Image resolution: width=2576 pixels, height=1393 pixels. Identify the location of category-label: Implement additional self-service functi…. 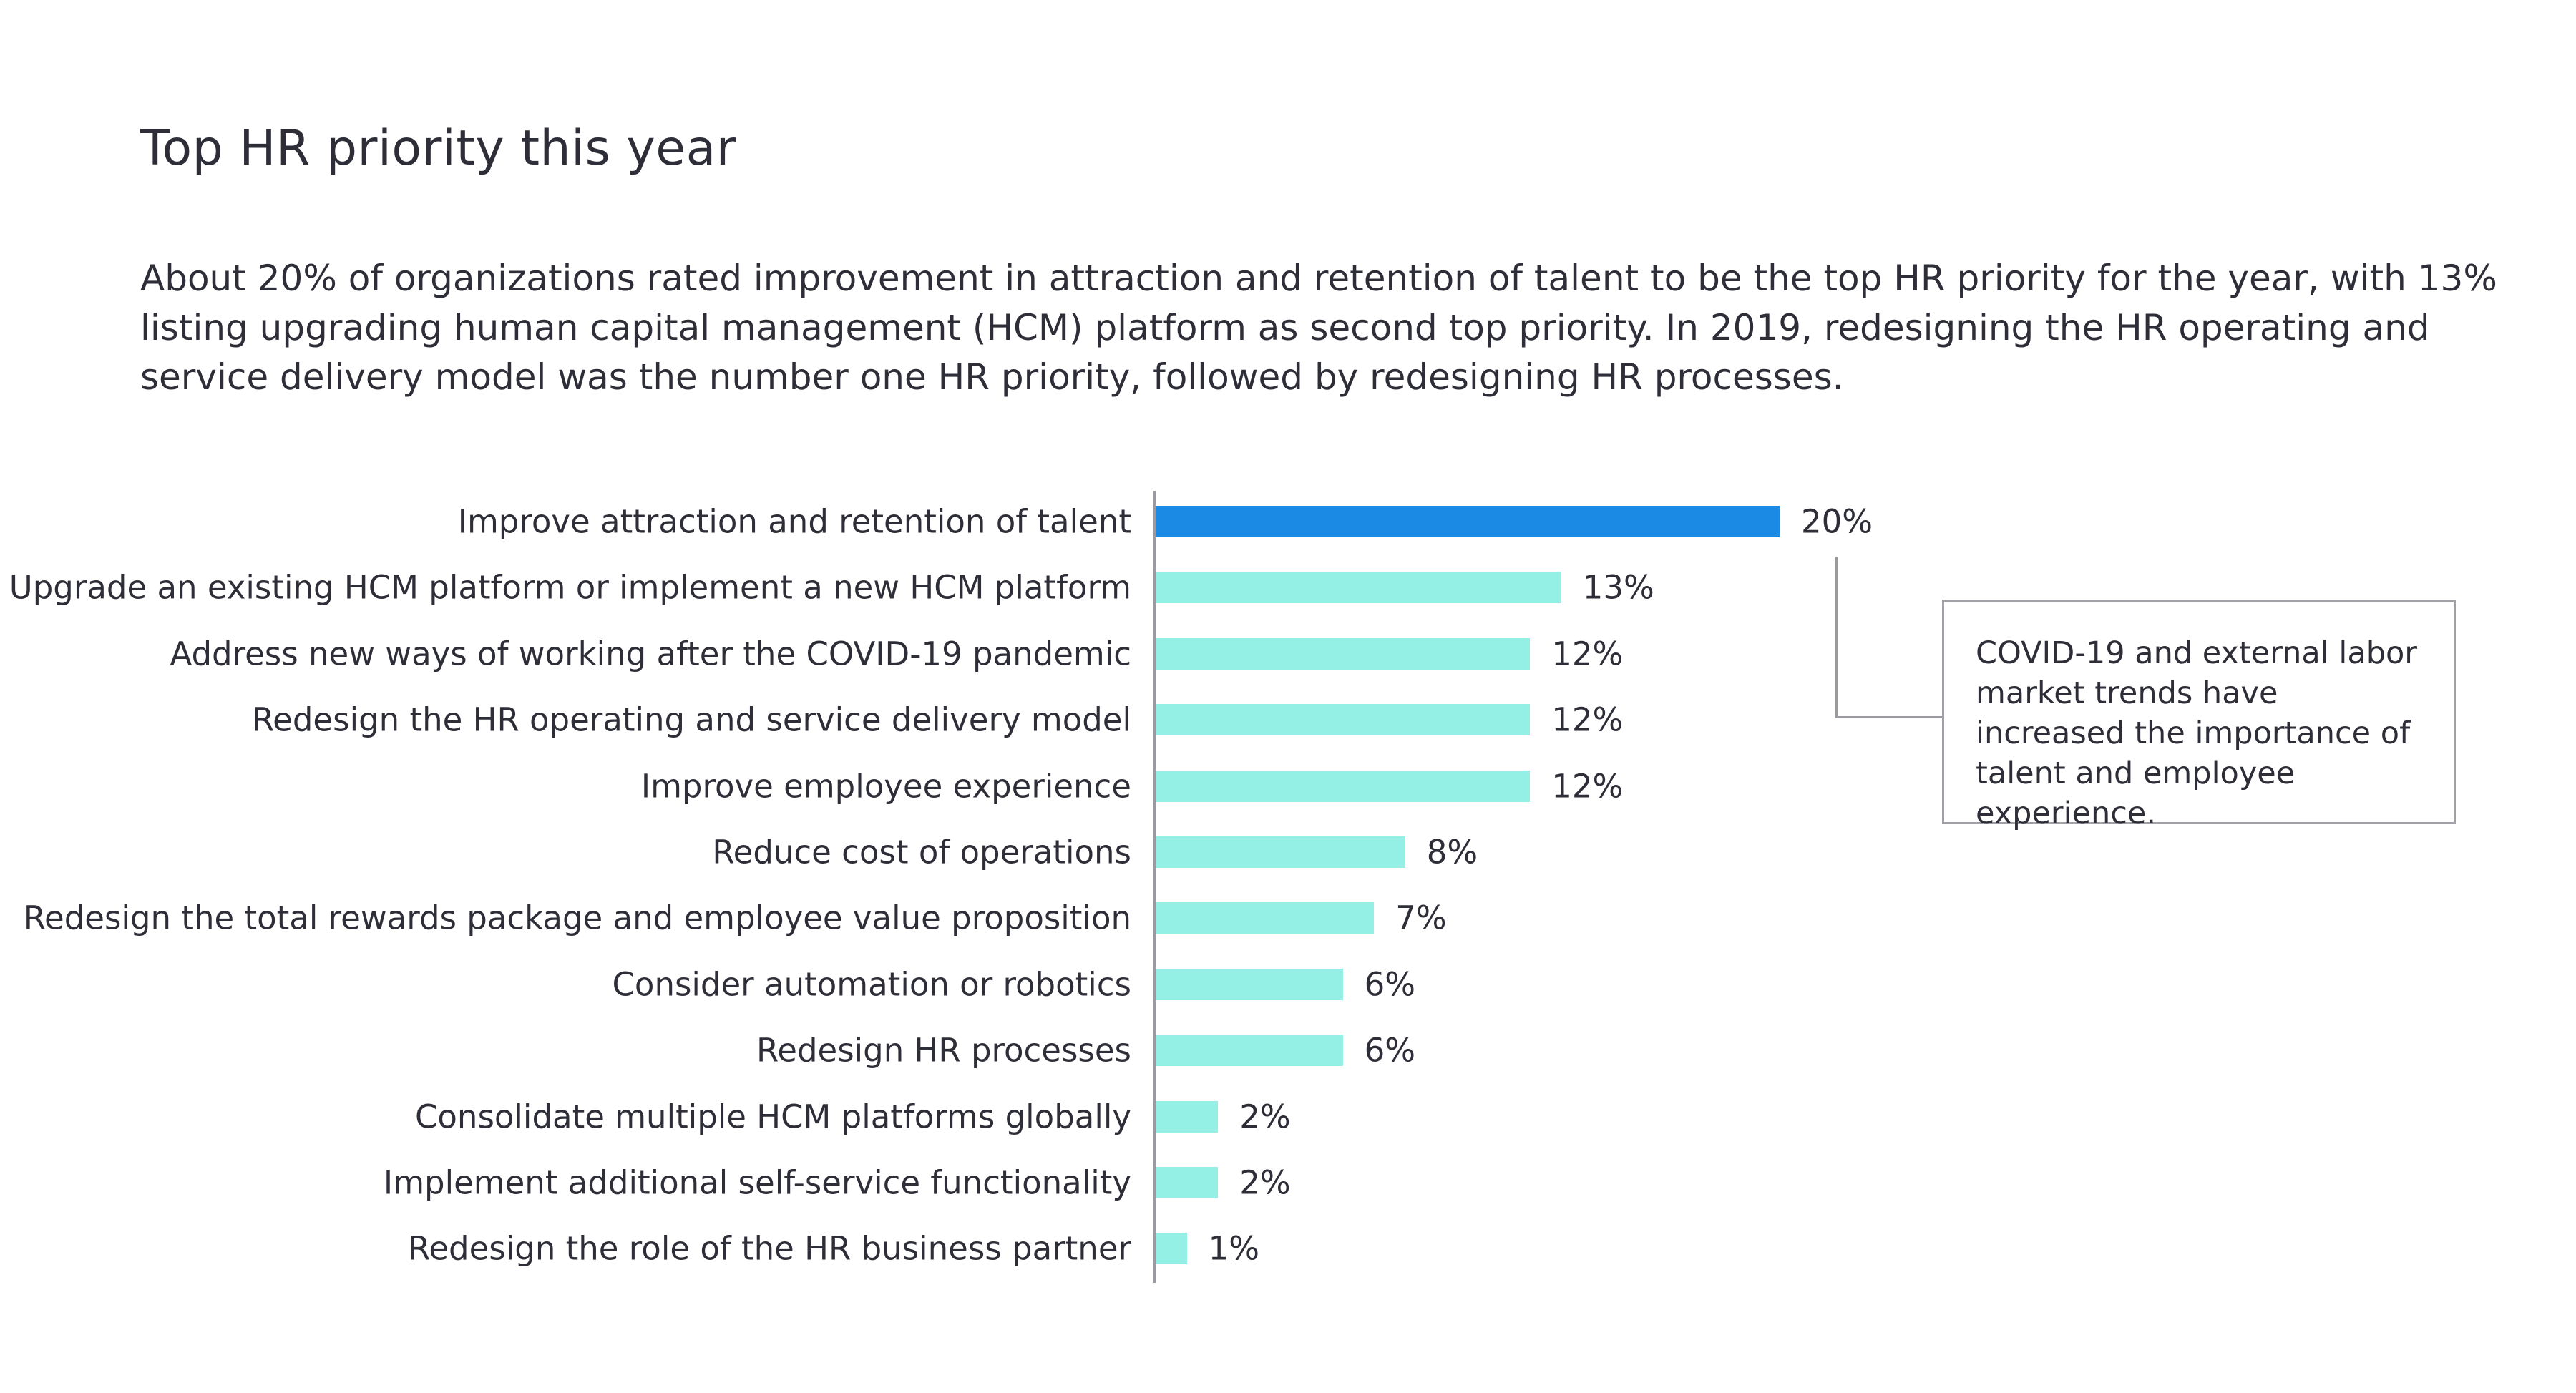
(757, 1182).